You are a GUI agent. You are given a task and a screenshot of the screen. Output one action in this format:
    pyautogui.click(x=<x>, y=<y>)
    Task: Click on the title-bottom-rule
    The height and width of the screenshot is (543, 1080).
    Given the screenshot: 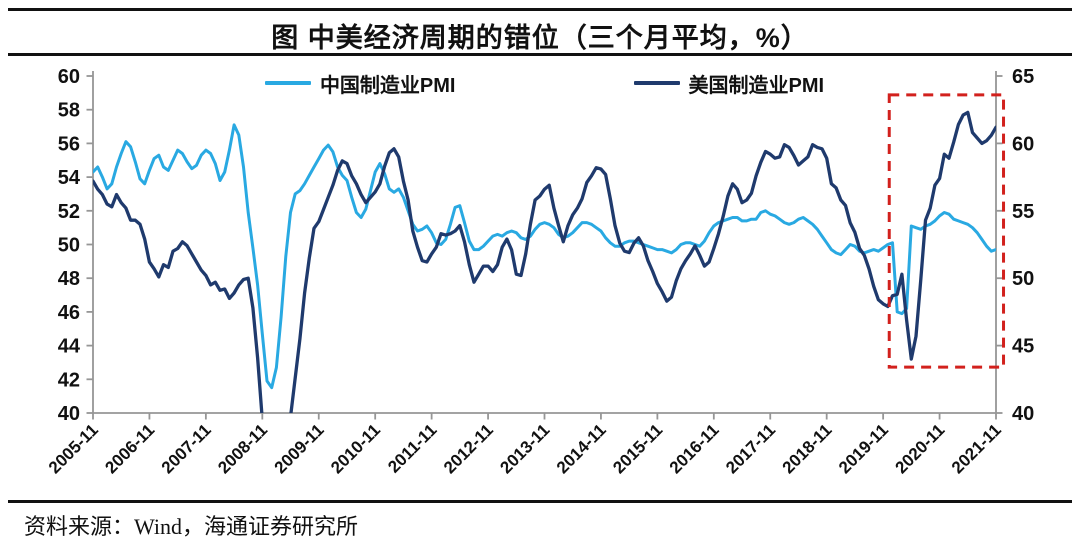 What is the action you would take?
    pyautogui.click(x=540, y=54)
    